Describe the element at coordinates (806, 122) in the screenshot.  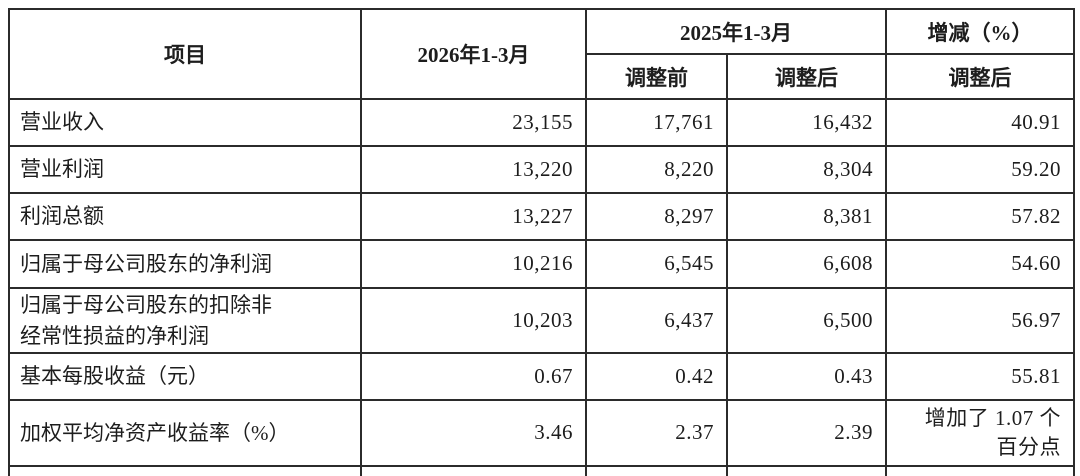
I see `value-2025-after: 16,432` at that location.